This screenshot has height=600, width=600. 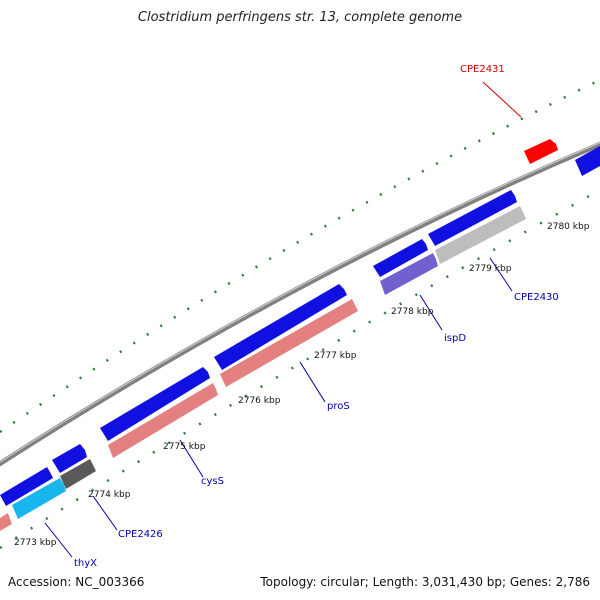 What do you see at coordinates (455, 338) in the screenshot?
I see `gene-label-ispD: ispD` at bounding box center [455, 338].